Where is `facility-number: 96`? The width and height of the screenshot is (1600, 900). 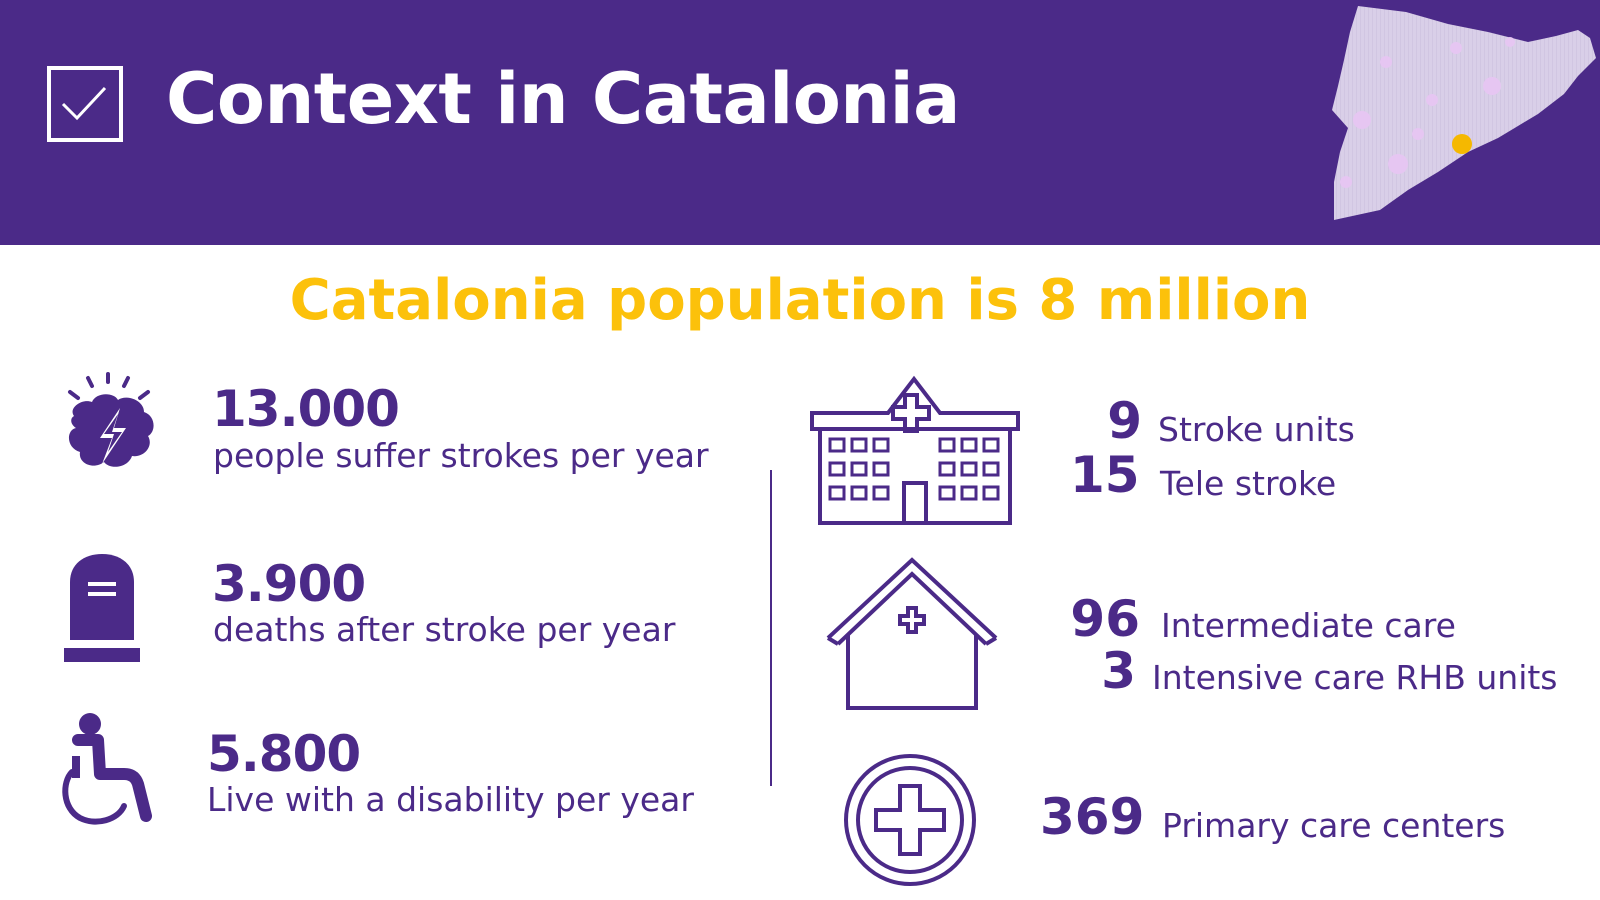
facility-number: 96 is located at coordinates (1105, 619).